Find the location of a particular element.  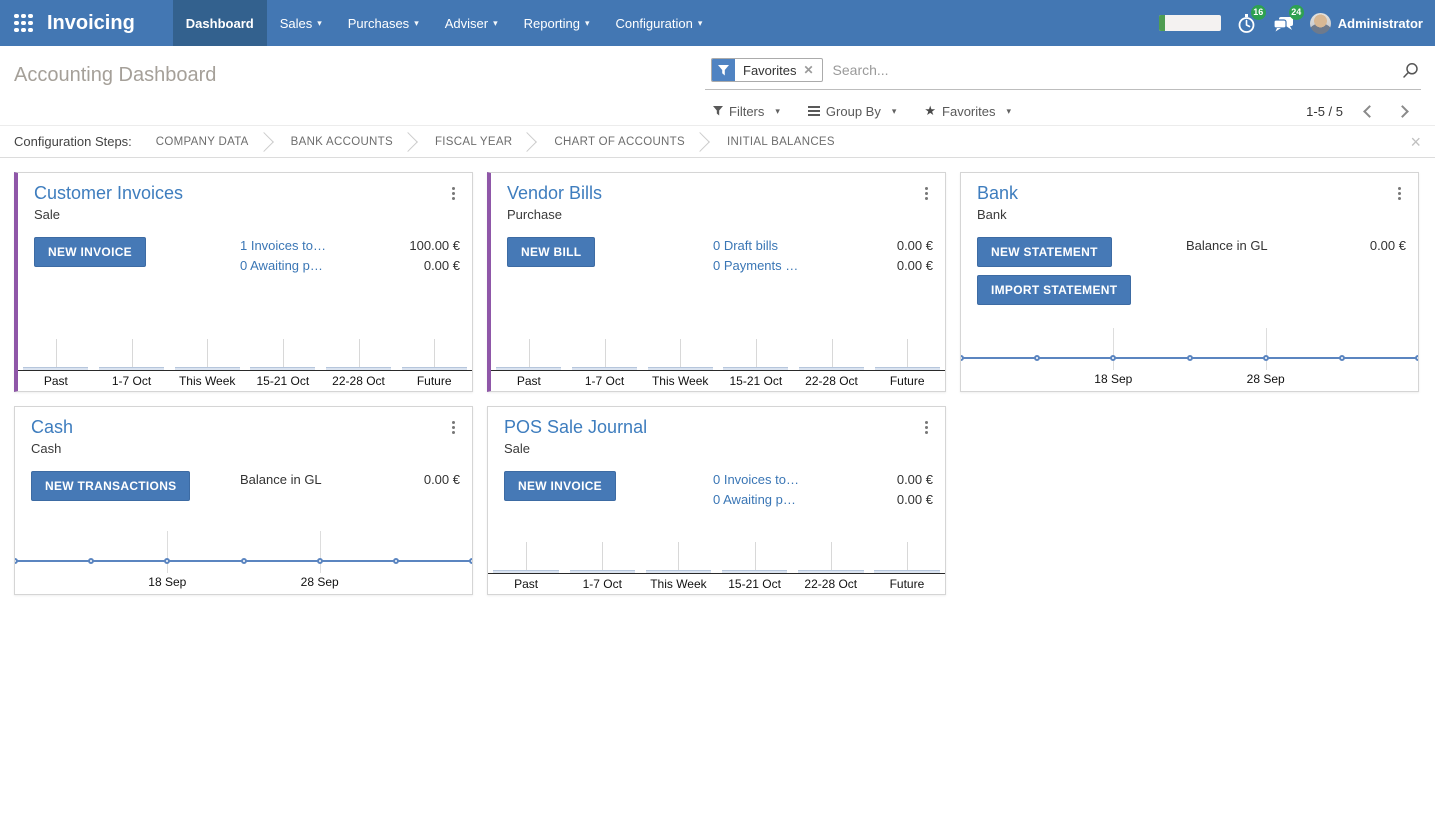

chart-label: 28 Sep is located at coordinates (1265, 379).